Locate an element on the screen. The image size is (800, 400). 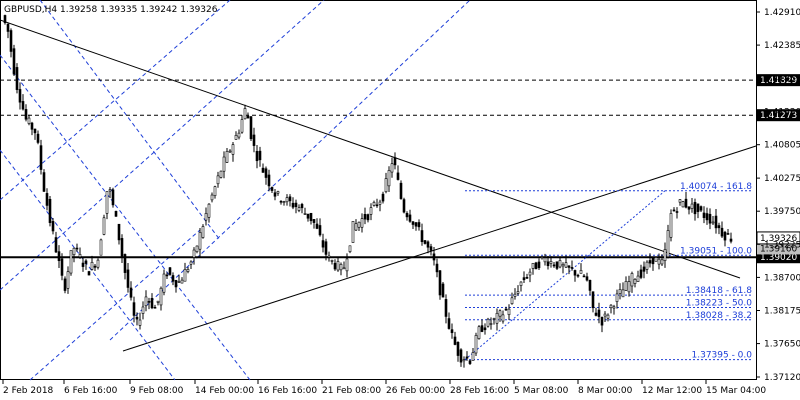
x-tick-label: 9 Feb 08:00 is located at coordinates (157, 391).